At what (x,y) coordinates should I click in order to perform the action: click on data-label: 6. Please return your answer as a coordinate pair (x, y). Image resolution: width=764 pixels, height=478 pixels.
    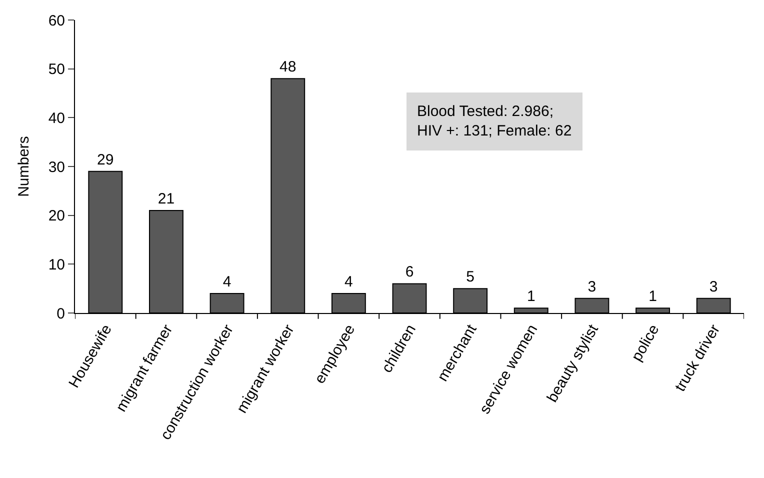
    Looking at the image, I should click on (409, 272).